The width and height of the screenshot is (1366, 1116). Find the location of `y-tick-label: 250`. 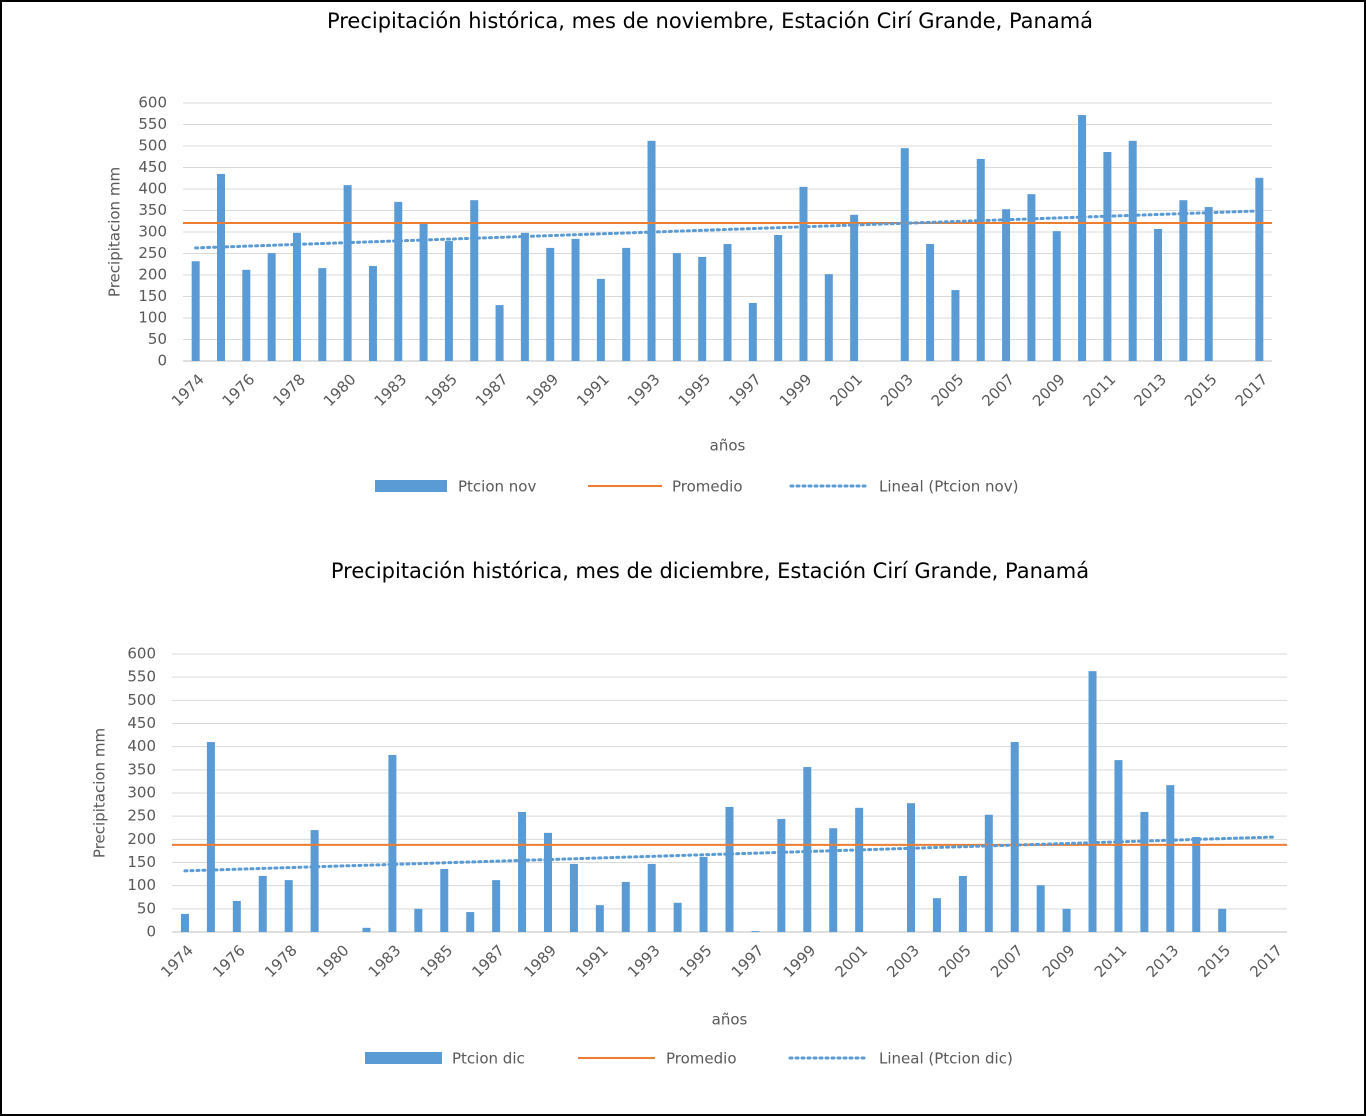

y-tick-label: 250 is located at coordinates (141, 816).